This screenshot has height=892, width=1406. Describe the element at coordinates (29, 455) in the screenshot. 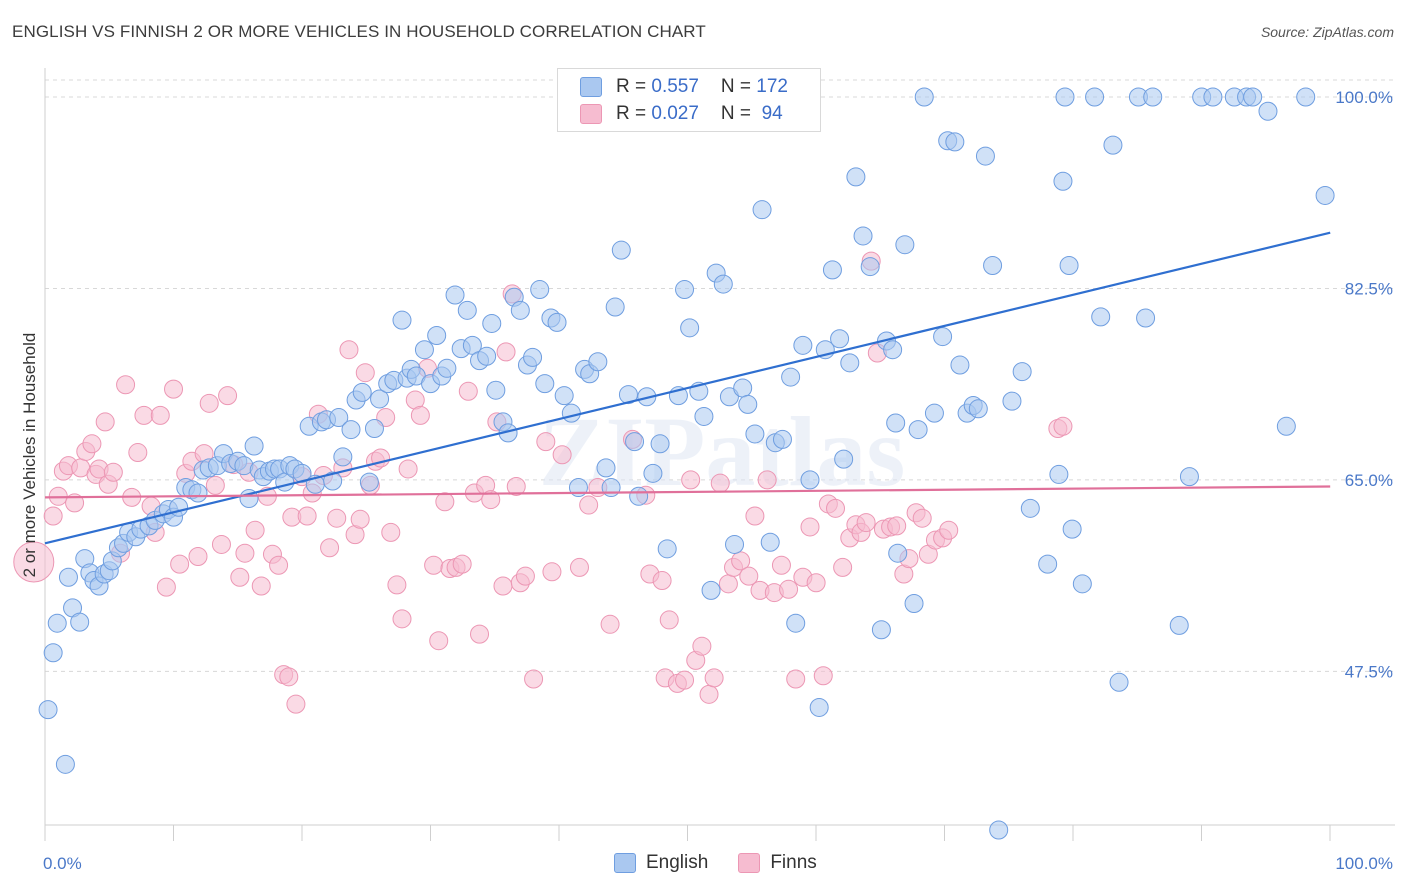

I see `y-axis-label: 2 or more Vehicles in Household` at that location.